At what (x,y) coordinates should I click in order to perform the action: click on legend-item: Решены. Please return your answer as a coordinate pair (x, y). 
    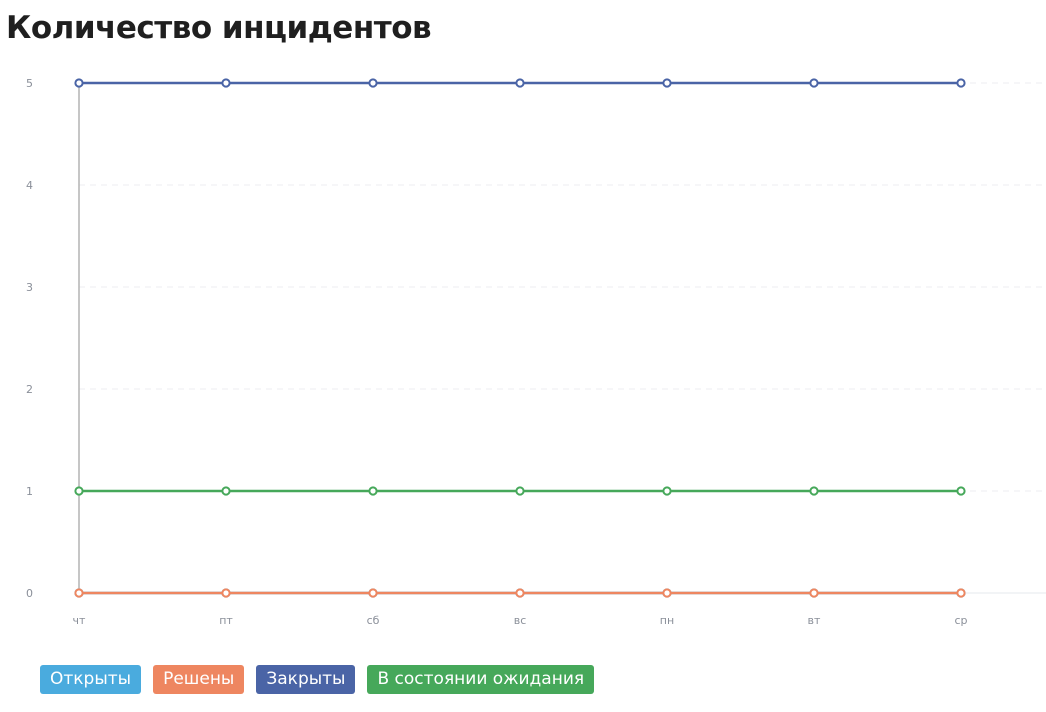
    Looking at the image, I should click on (199, 679).